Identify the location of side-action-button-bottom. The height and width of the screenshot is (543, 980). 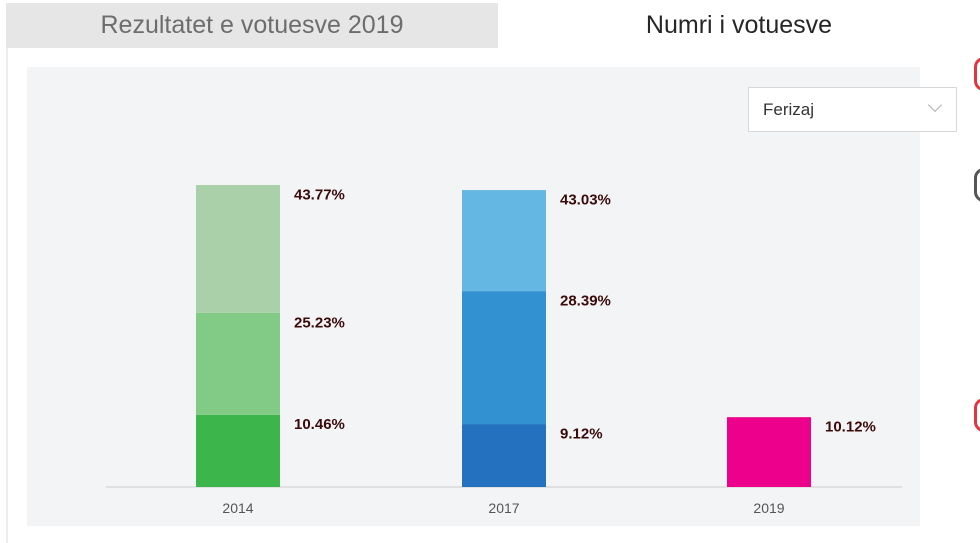
(977, 415).